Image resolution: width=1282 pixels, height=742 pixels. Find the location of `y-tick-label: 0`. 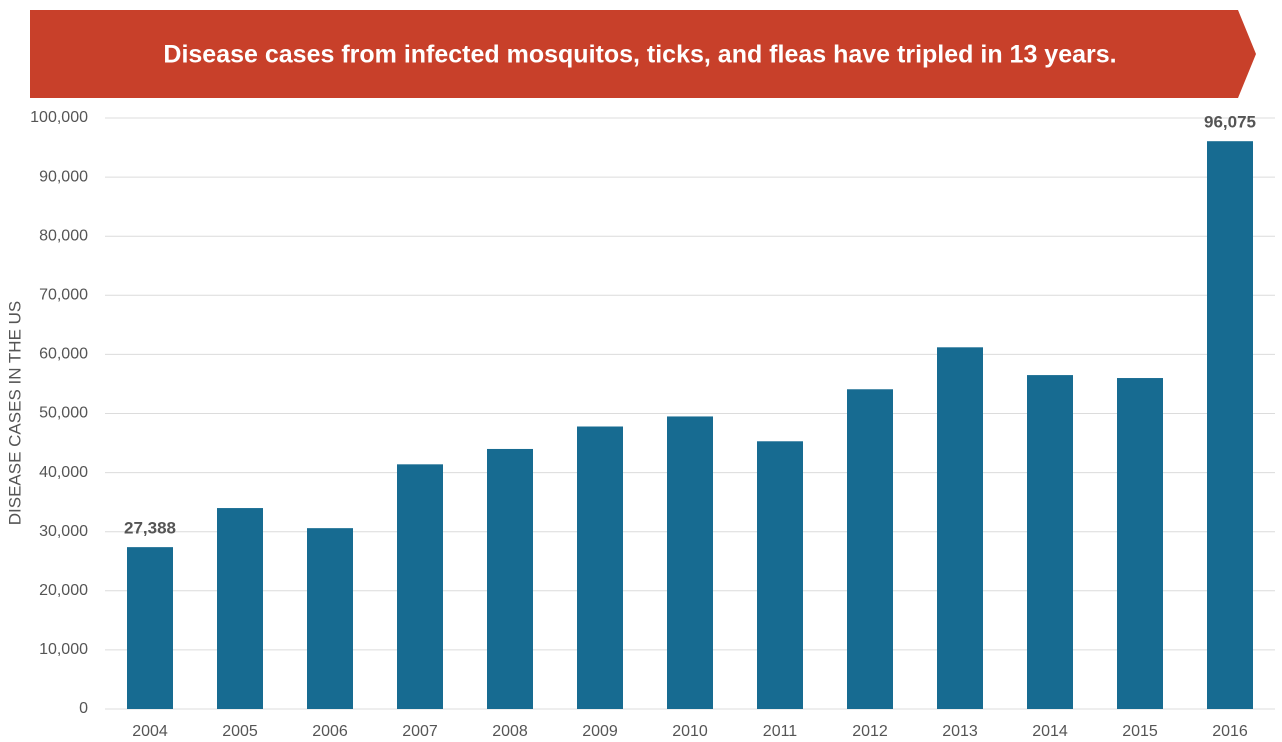

y-tick-label: 0 is located at coordinates (83, 708).